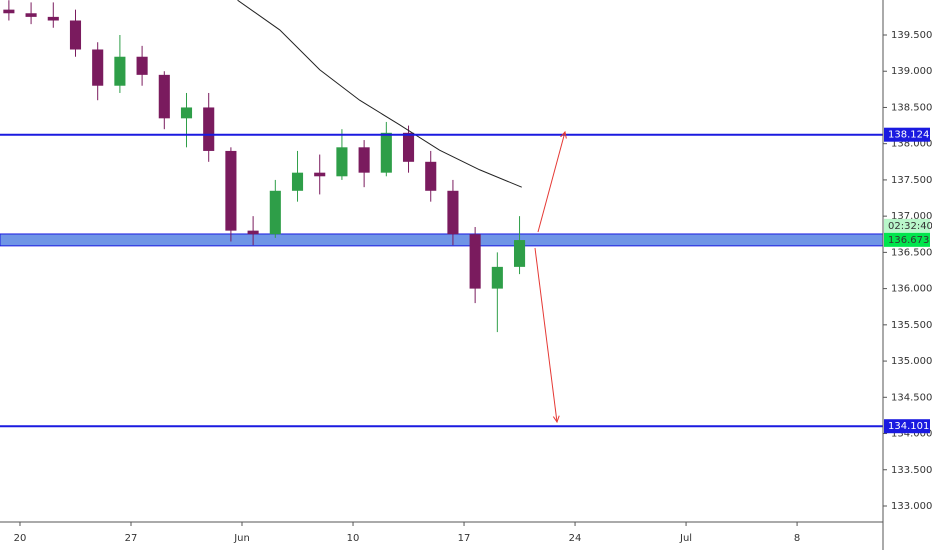 The height and width of the screenshot is (550, 932). Describe the element at coordinates (911, 71) in the screenshot. I see `y-tick-label: 139.000` at that location.